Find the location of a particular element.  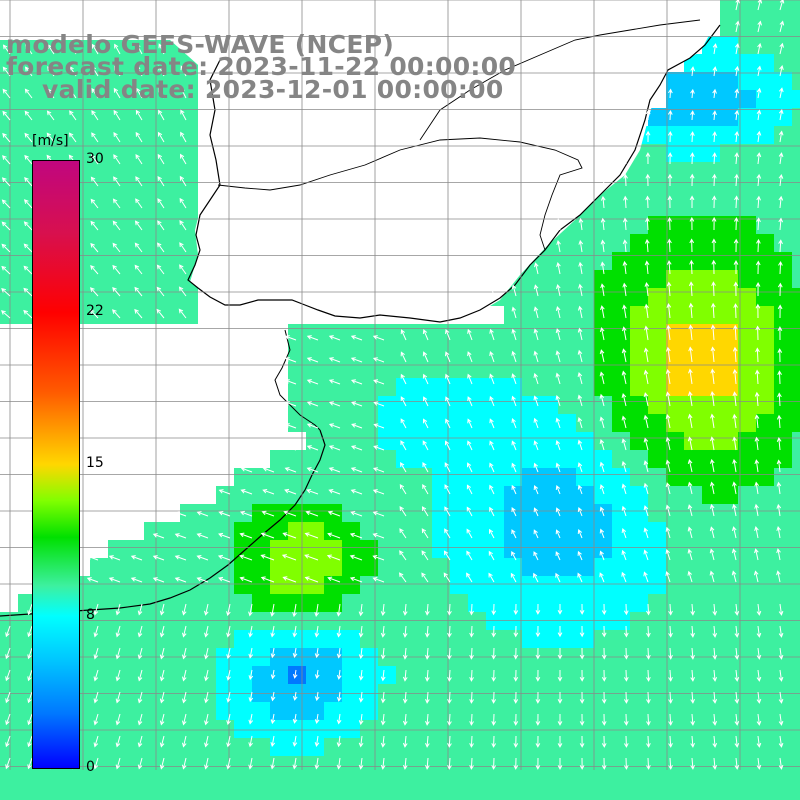

country-border is located at coordinates (400, 194).